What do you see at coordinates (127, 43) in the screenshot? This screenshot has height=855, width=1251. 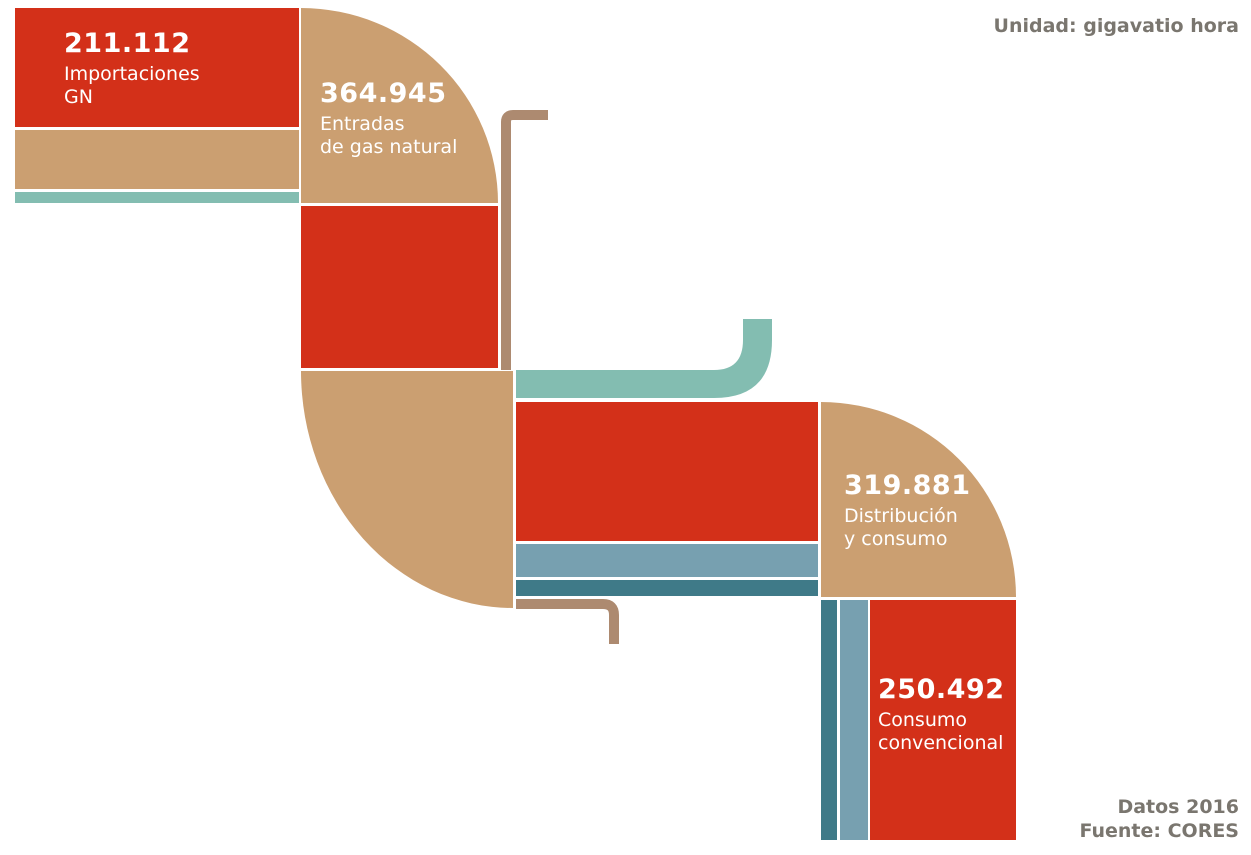 I see `importaciones-value: 211.112` at bounding box center [127, 43].